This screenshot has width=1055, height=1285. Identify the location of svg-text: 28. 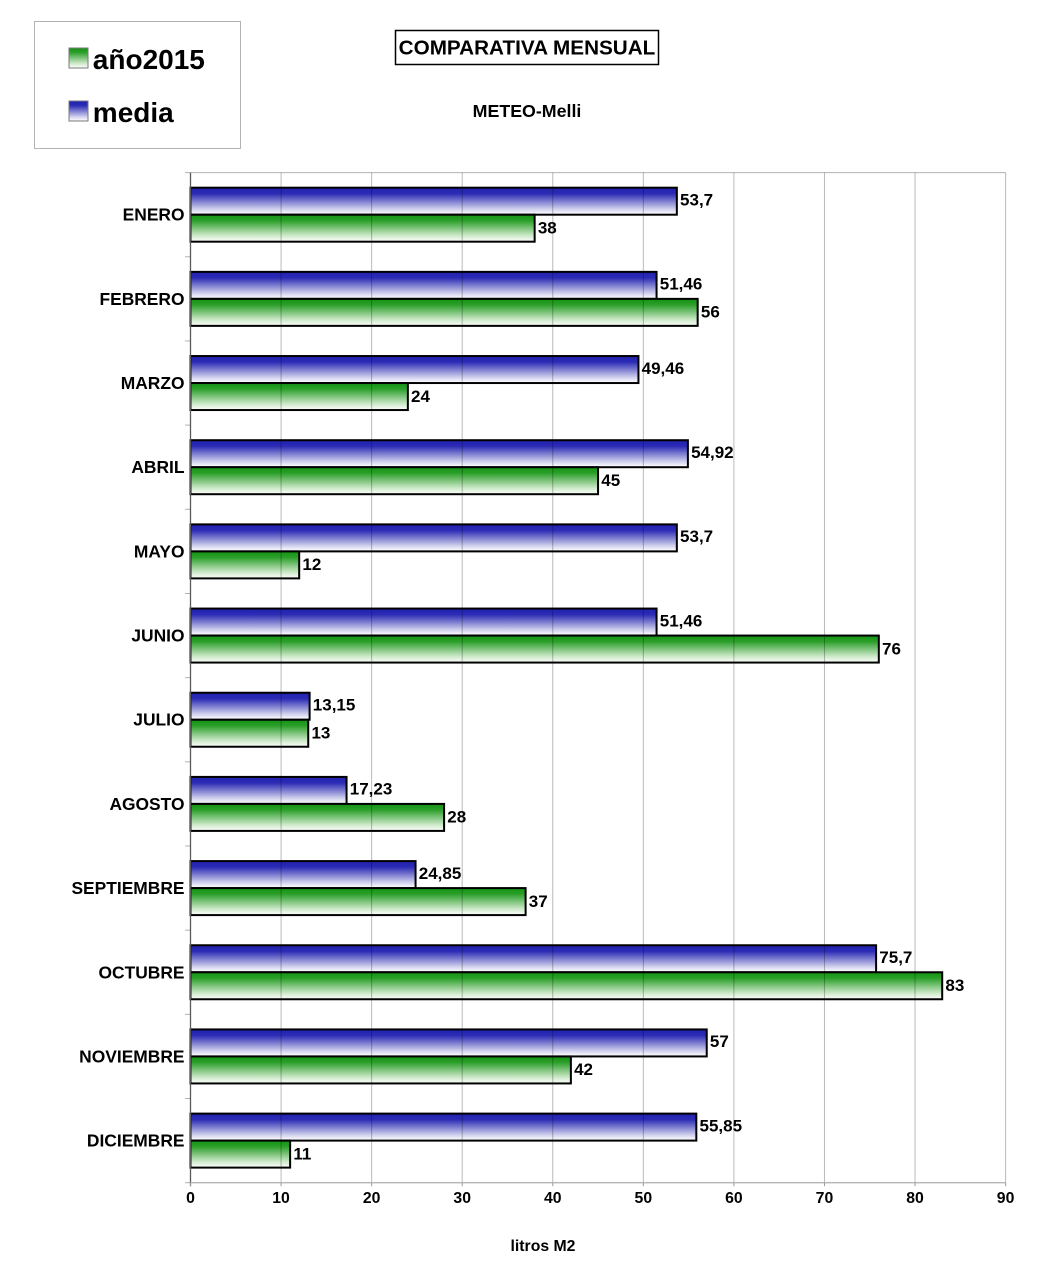
(456, 817).